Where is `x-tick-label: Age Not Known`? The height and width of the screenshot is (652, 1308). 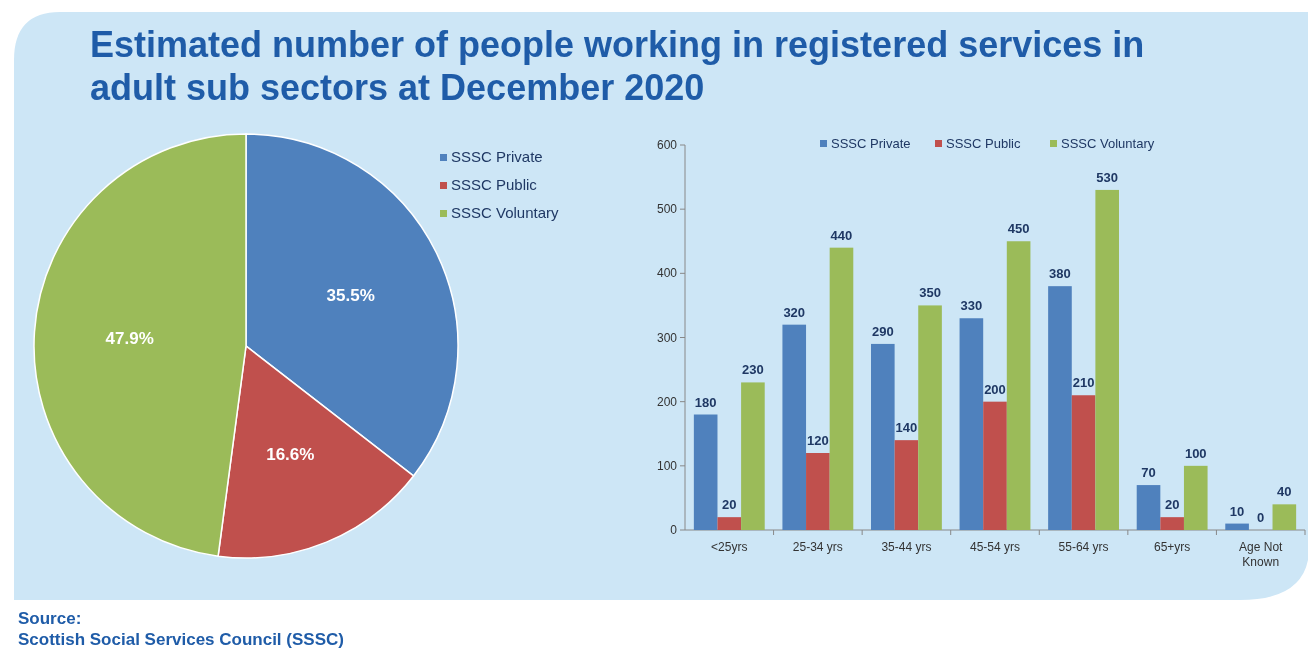
x-tick-label: Age Not Known is located at coordinates (1261, 554).